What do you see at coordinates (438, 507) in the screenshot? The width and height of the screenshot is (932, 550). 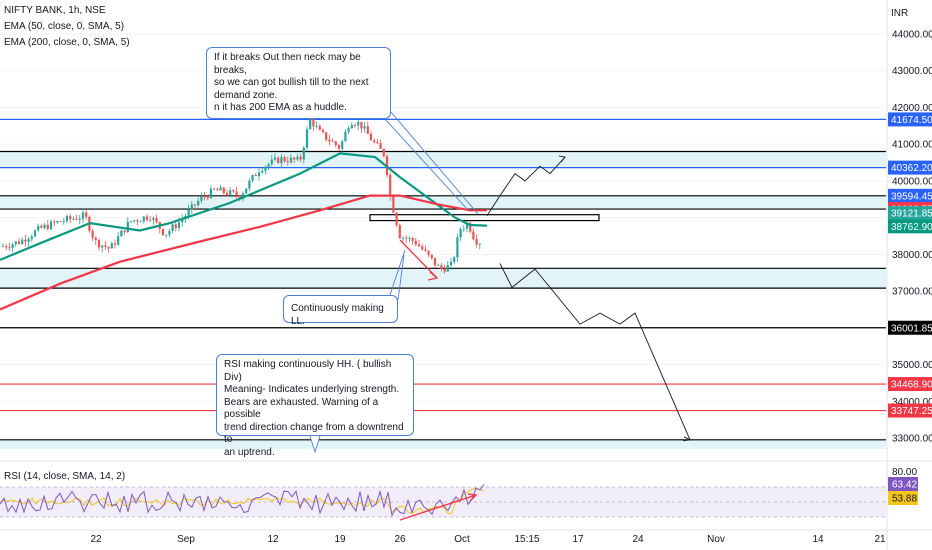 I see `rsi-divergence-arrow` at bounding box center [438, 507].